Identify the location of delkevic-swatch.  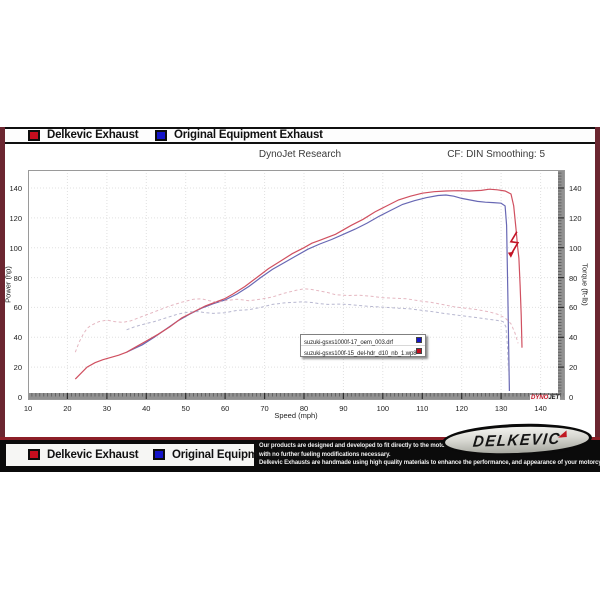
(34, 135).